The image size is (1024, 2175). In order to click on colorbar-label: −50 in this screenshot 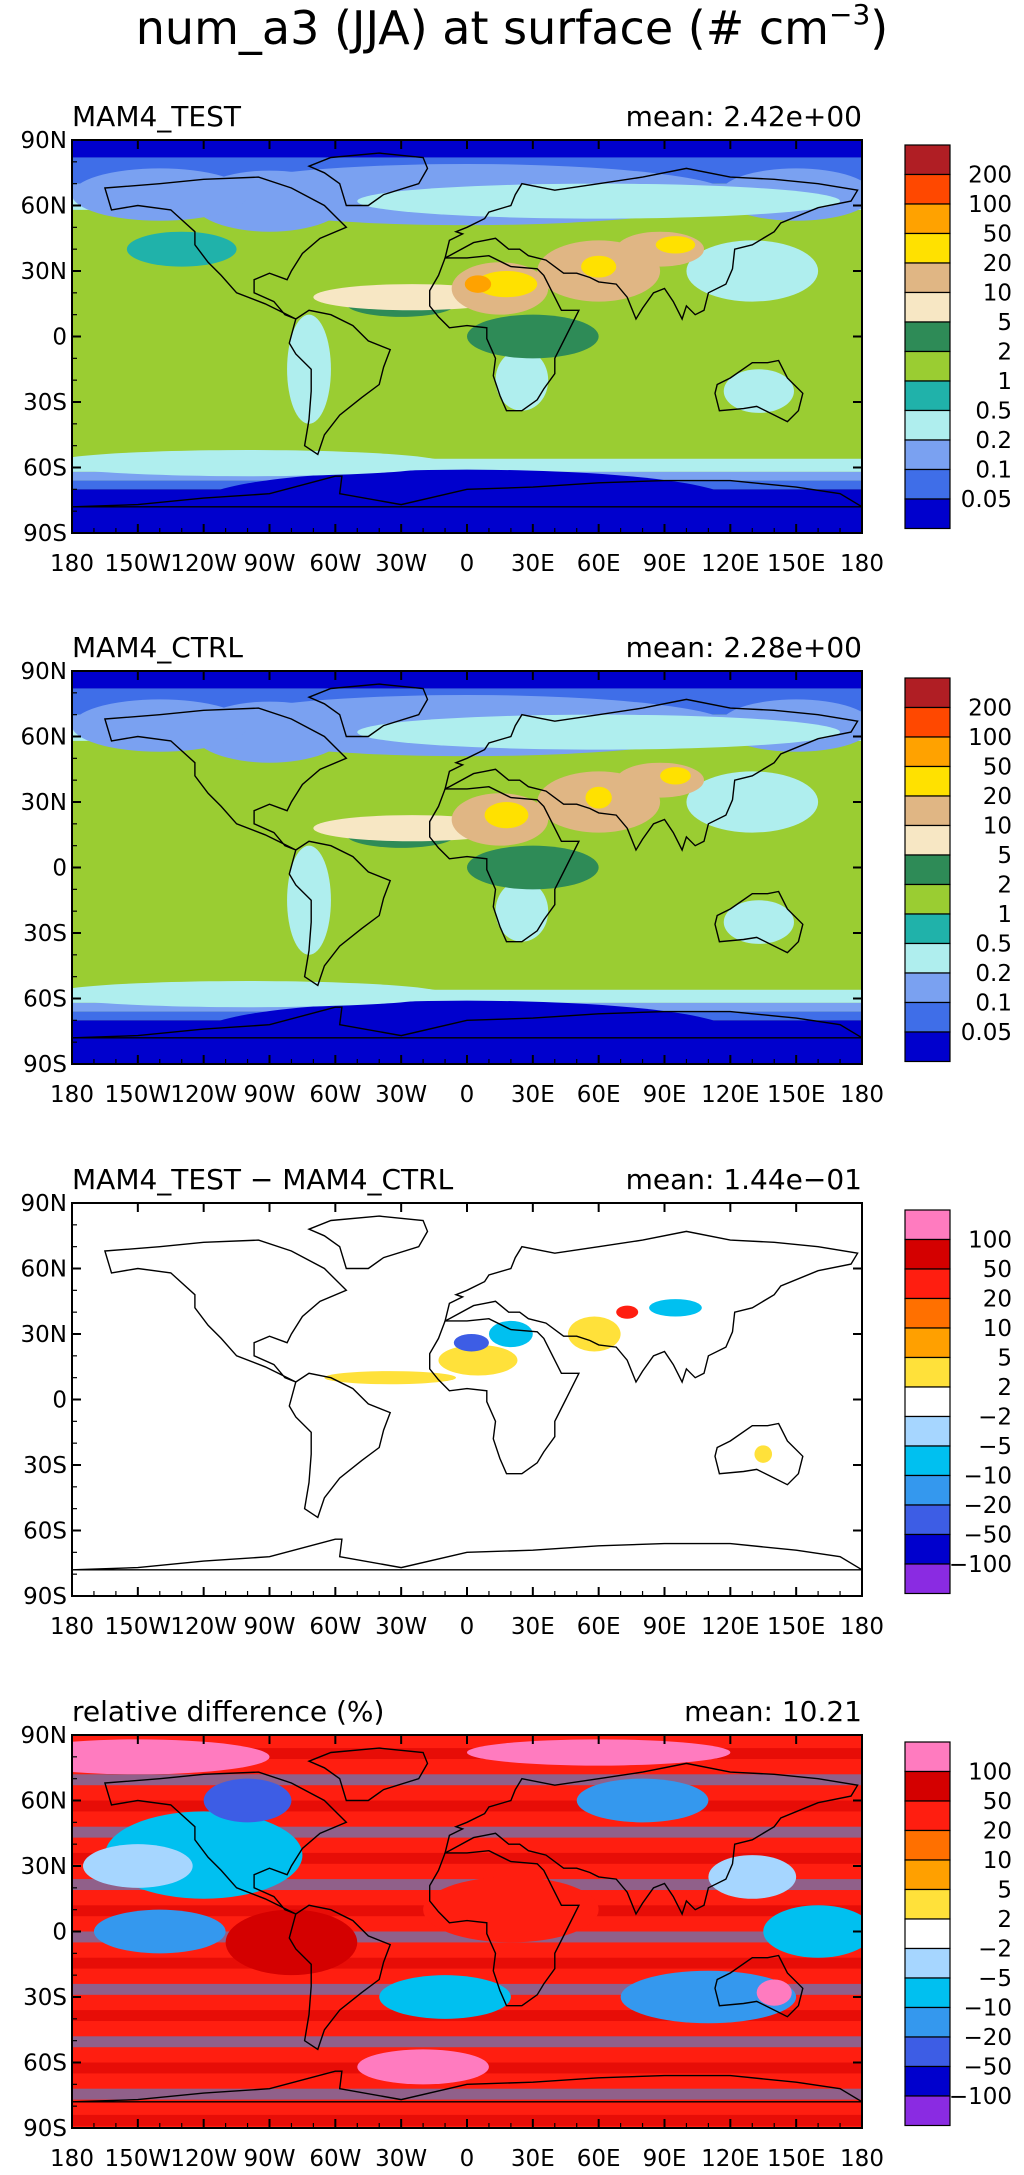, I will do `click(987, 2068)`.